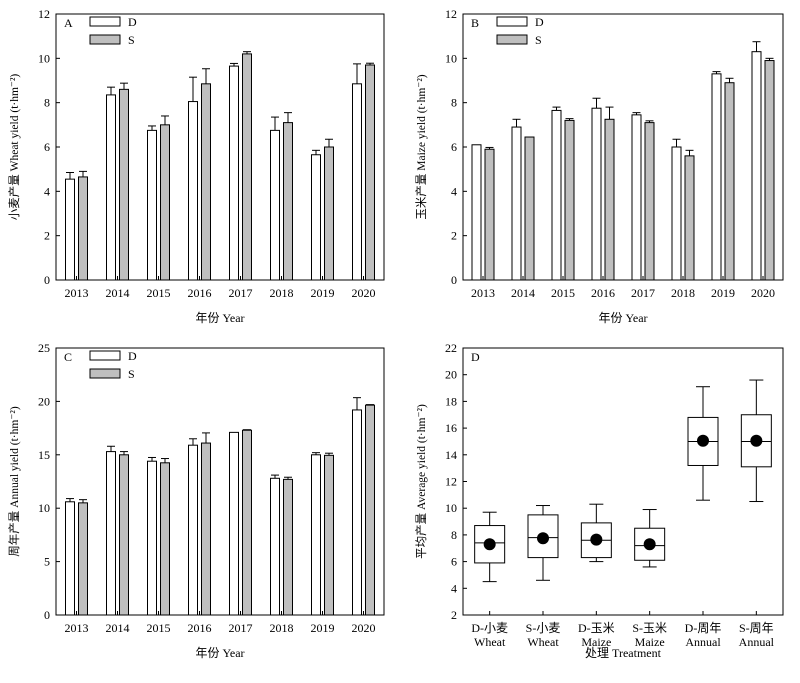 This screenshot has height=683, width=800. I want to click on legend-label-D: D, so click(132, 22).